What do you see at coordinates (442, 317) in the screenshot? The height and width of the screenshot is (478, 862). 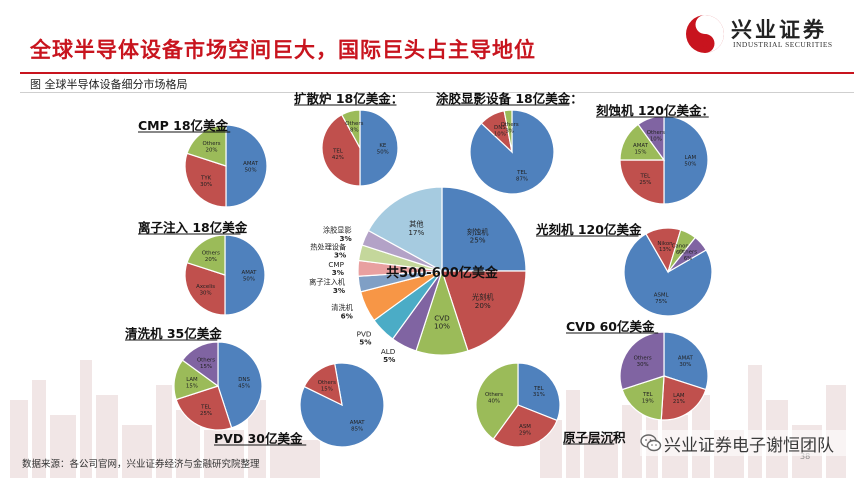 I see `slice-label: CVD` at bounding box center [442, 317].